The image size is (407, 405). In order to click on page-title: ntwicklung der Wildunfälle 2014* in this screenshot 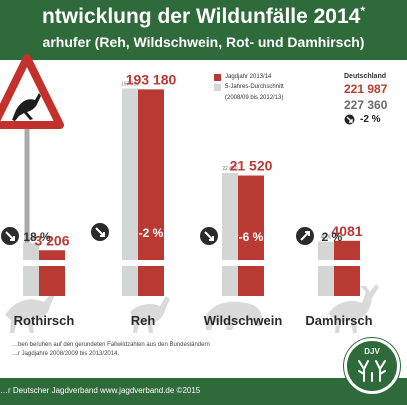, I will do `click(203, 16)`.